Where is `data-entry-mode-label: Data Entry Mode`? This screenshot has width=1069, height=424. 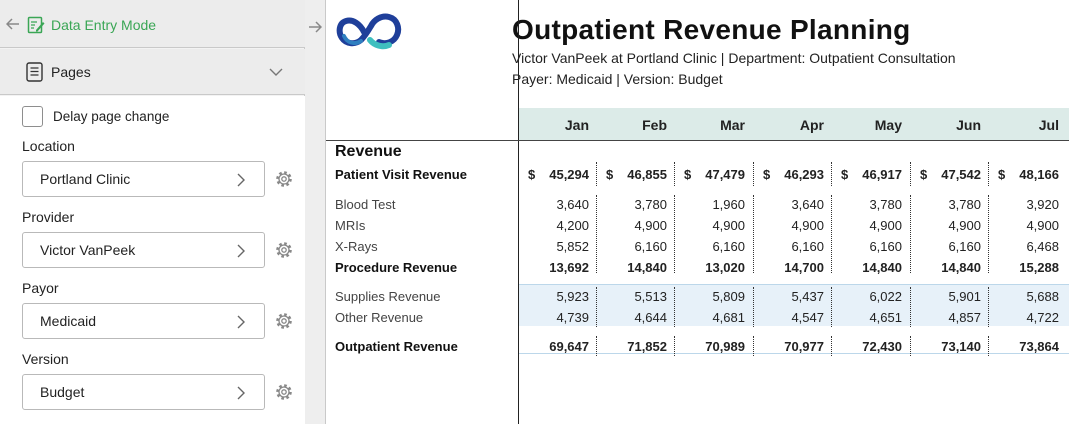
data-entry-mode-label: Data Entry Mode is located at coordinates (104, 25).